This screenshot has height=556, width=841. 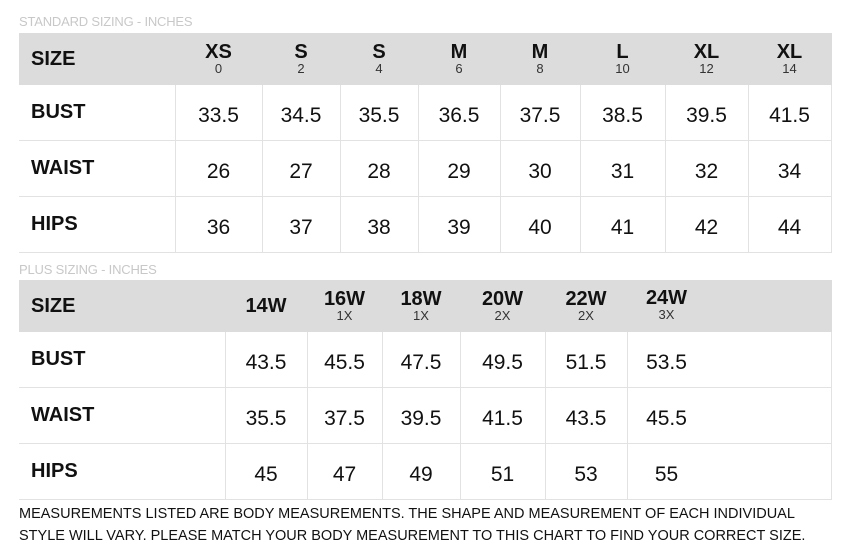 What do you see at coordinates (301, 68) in the screenshot?
I see `size-number: 2` at bounding box center [301, 68].